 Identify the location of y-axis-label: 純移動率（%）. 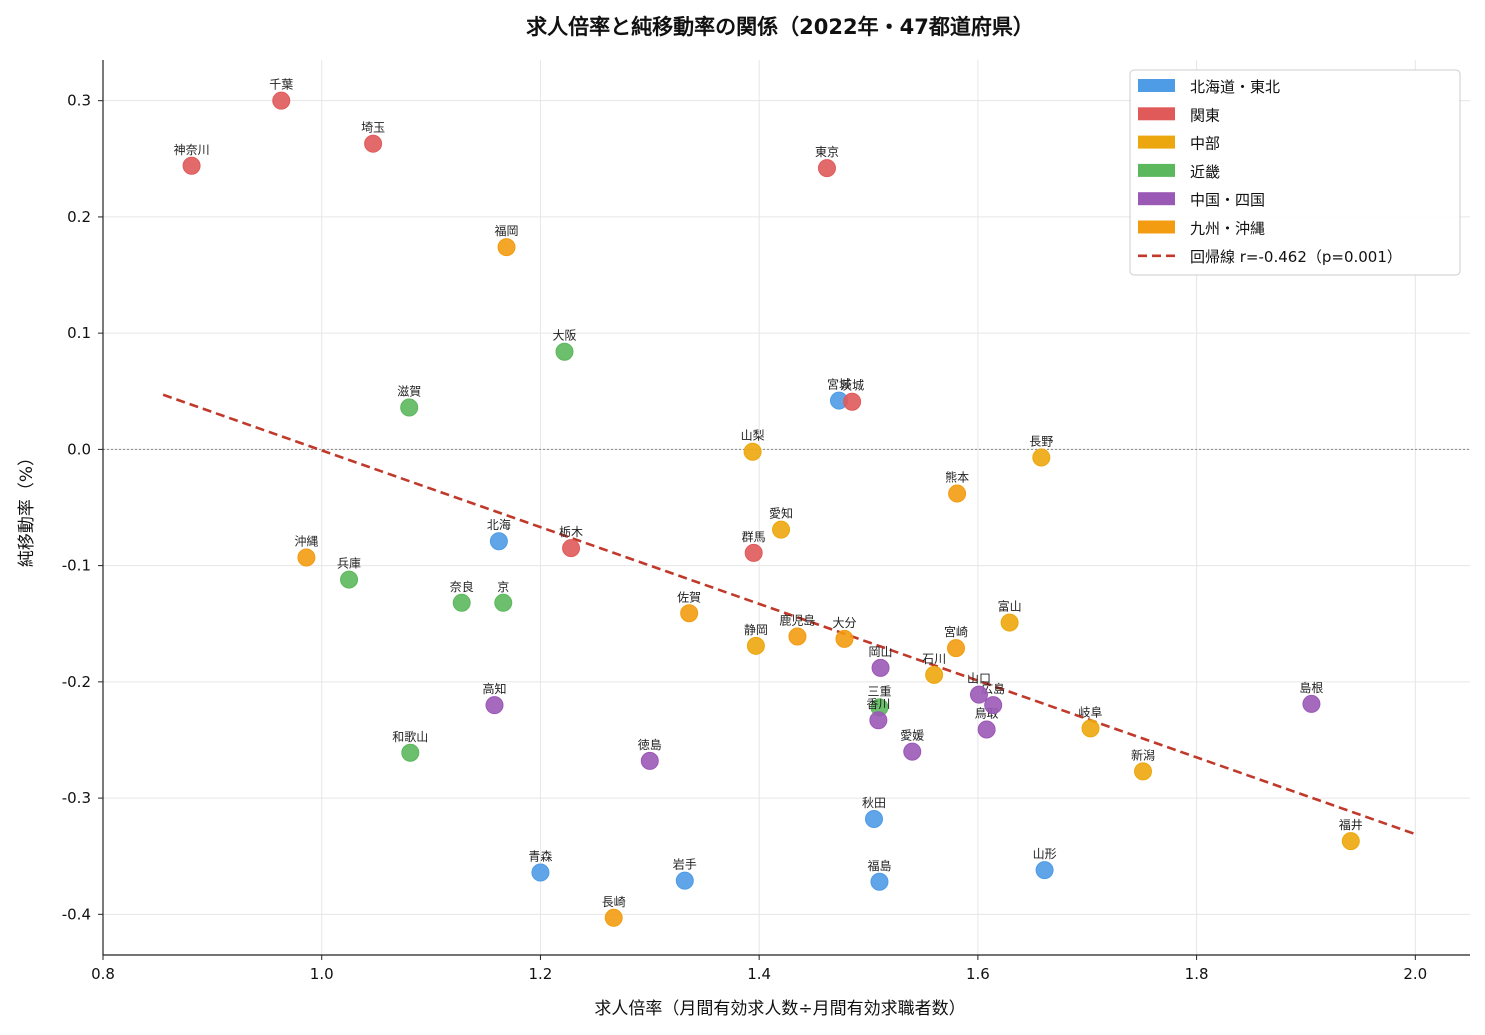
(27, 508).